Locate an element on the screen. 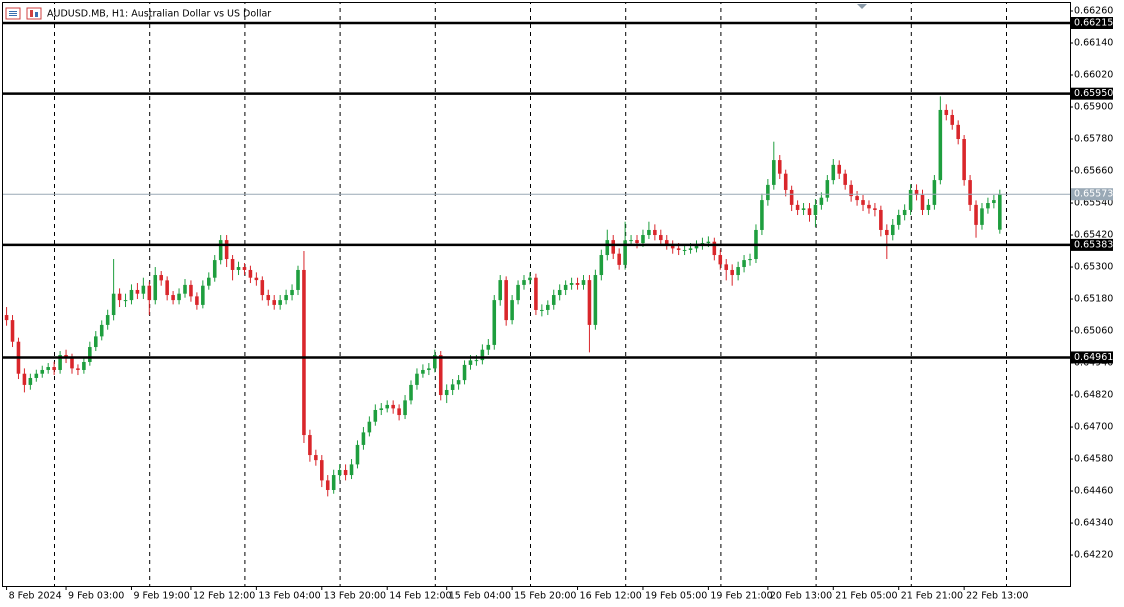 The height and width of the screenshot is (607, 1124). x-tick-label: 13 Feb 04:00 is located at coordinates (289, 596).